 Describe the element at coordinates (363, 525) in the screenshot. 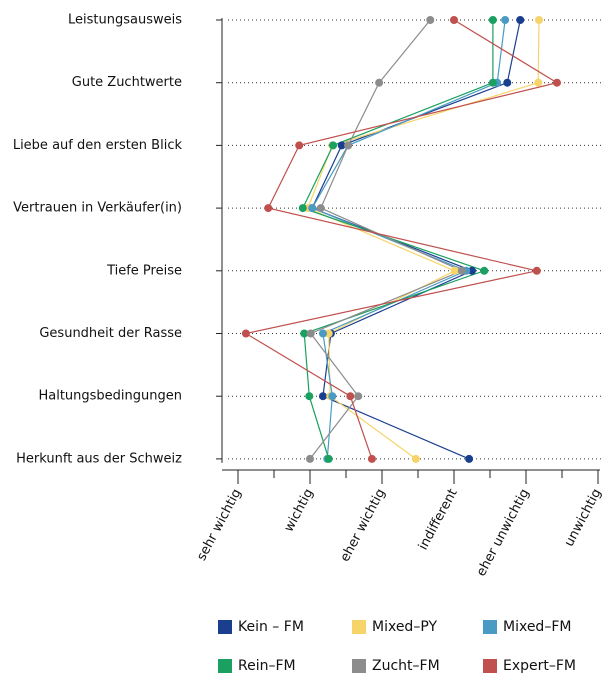

I see `x-tick-label: eher wichtig` at that location.